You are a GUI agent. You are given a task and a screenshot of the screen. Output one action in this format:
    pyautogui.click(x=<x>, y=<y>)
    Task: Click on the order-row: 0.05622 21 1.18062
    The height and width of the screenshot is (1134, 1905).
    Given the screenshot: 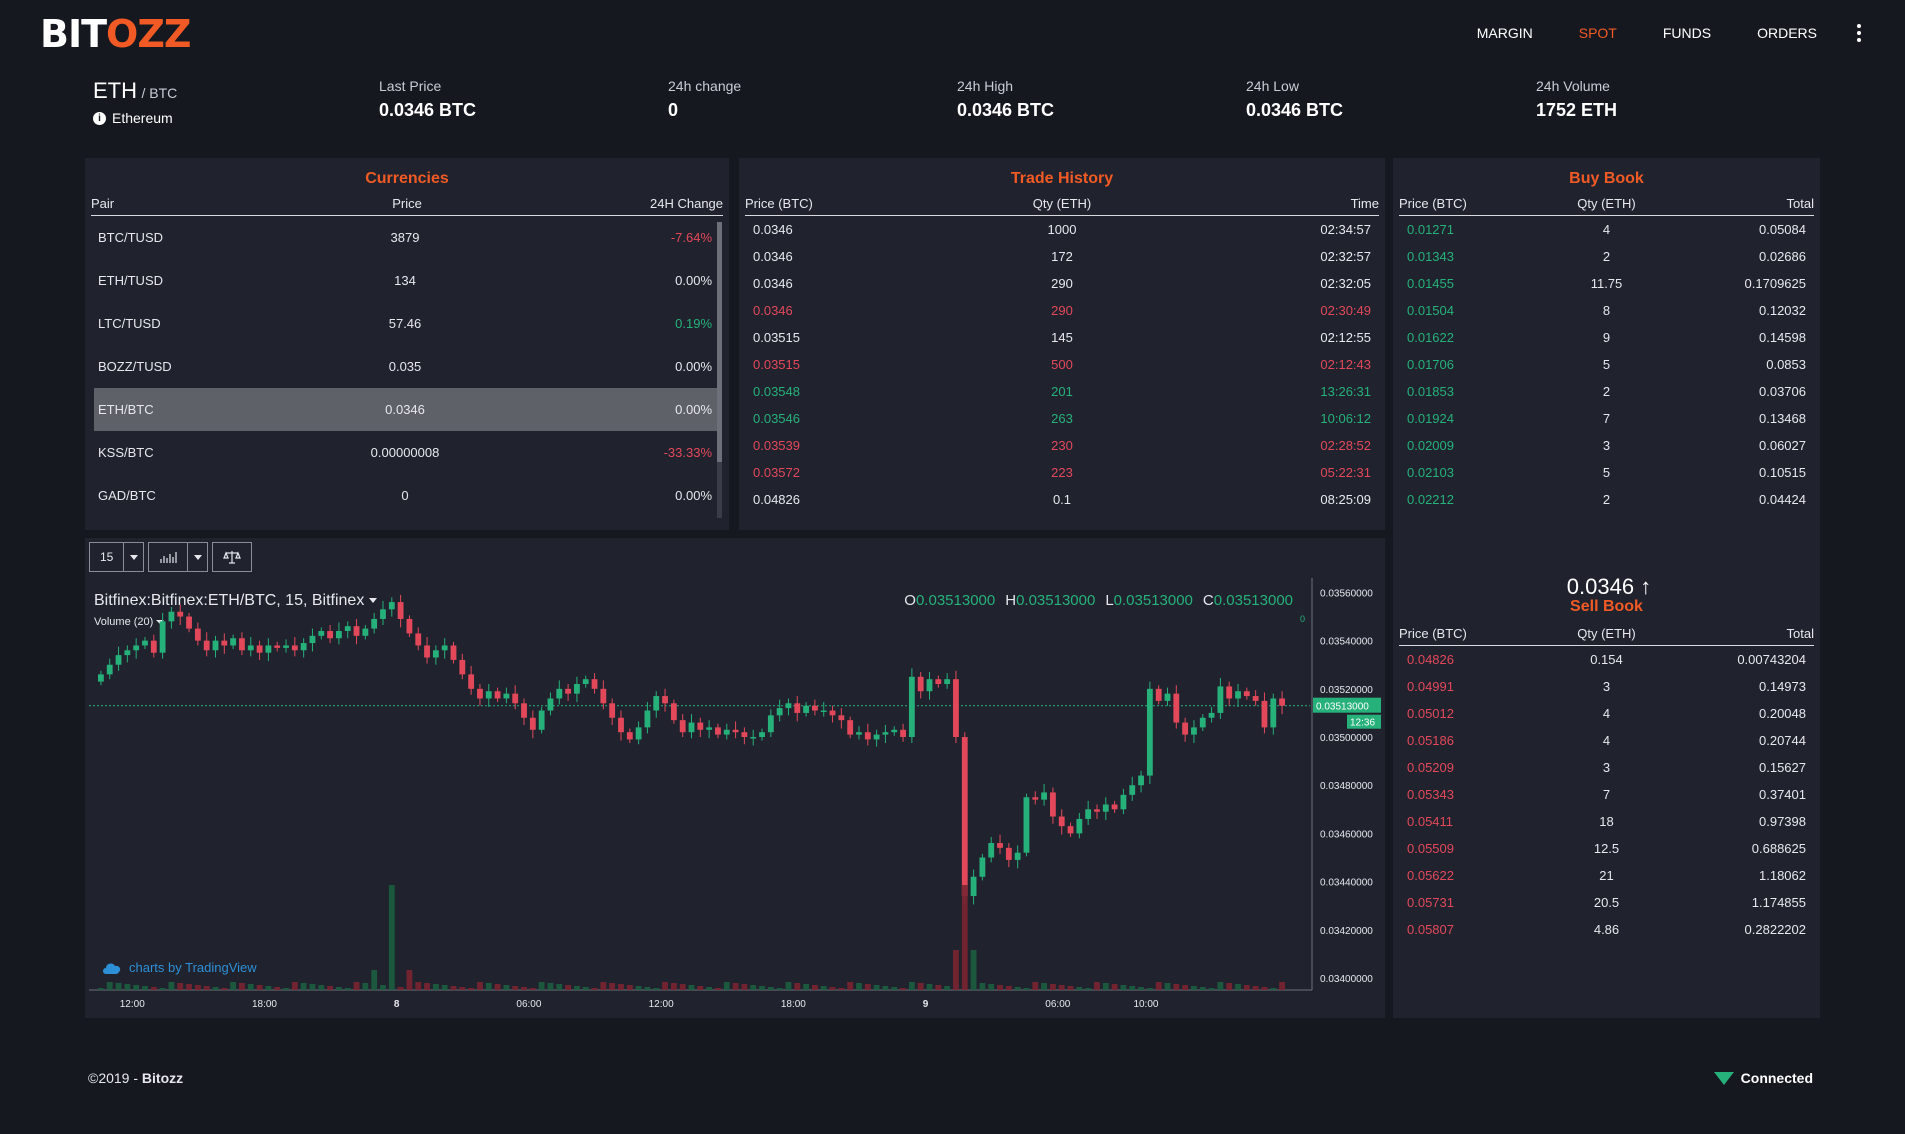 What is the action you would take?
    pyautogui.click(x=1606, y=875)
    